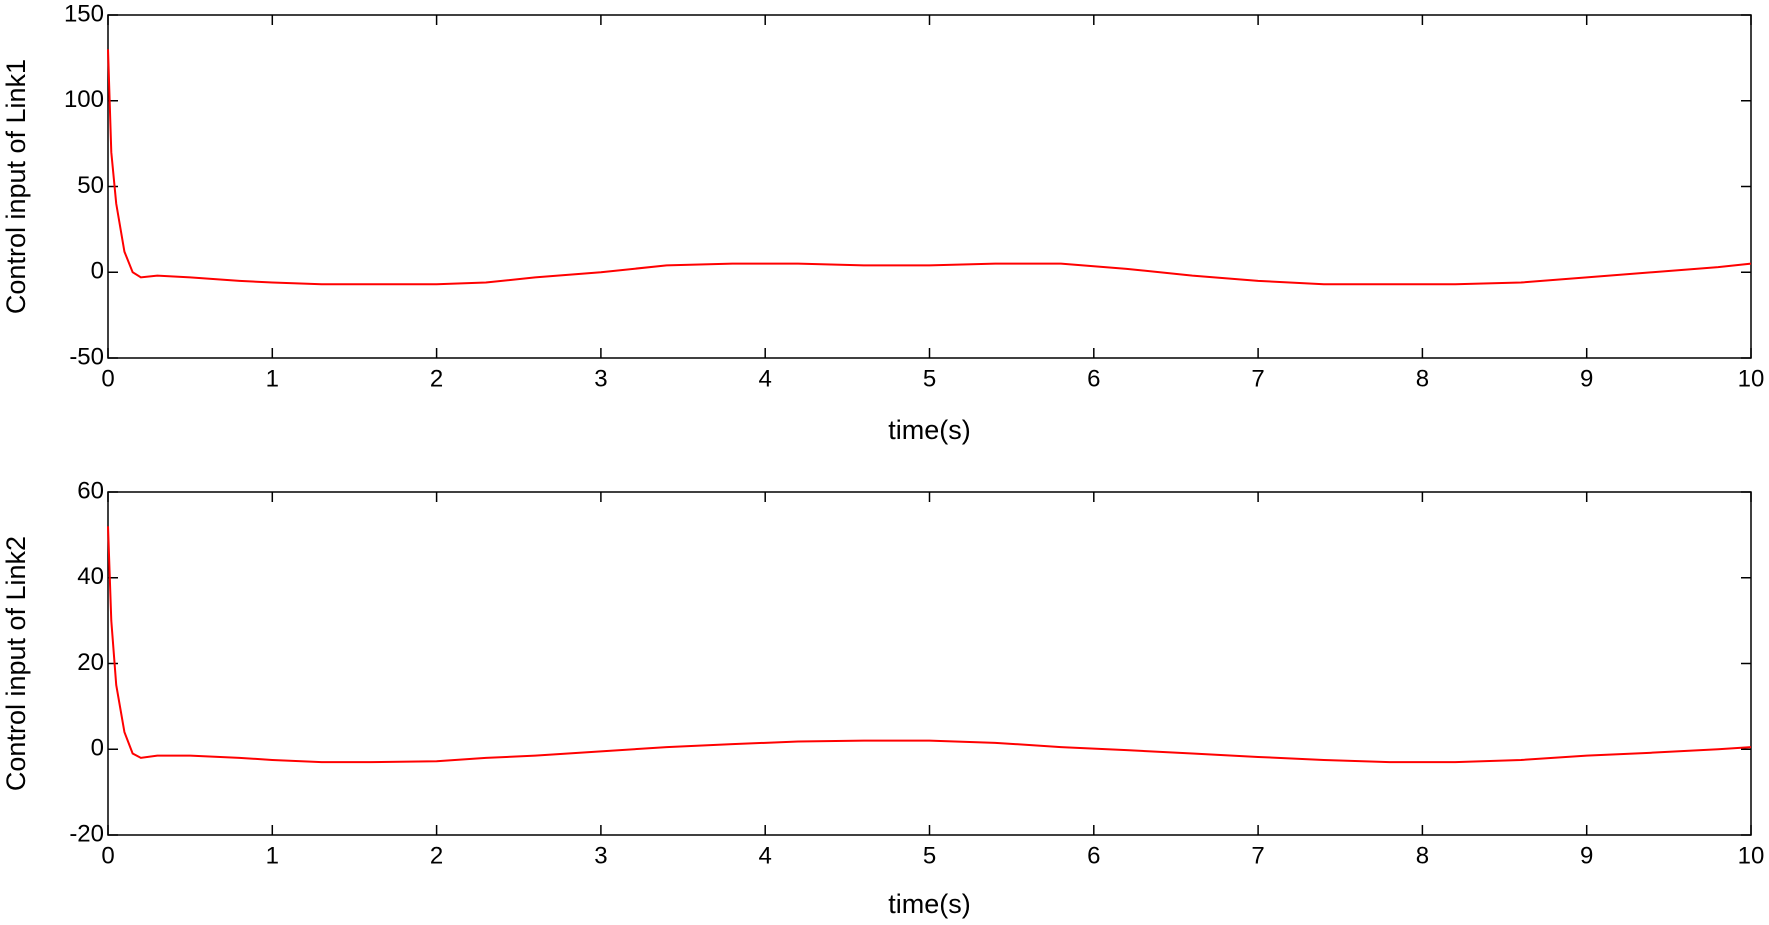 The height and width of the screenshot is (925, 1769). What do you see at coordinates (90, 576) in the screenshot?
I see `y-tick-label: 40` at bounding box center [90, 576].